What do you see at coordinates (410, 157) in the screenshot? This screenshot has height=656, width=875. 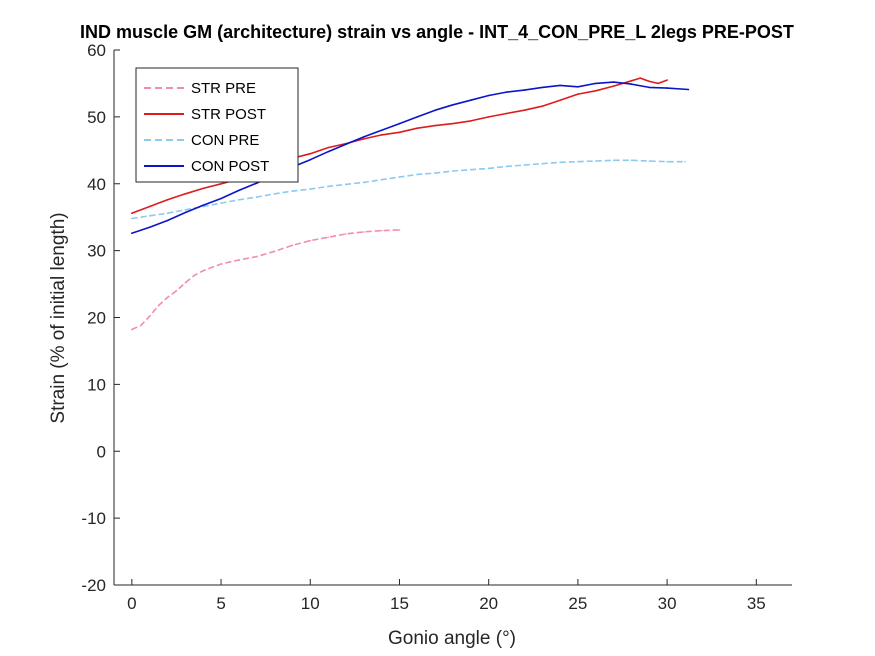 I see `series-line-con-post` at bounding box center [410, 157].